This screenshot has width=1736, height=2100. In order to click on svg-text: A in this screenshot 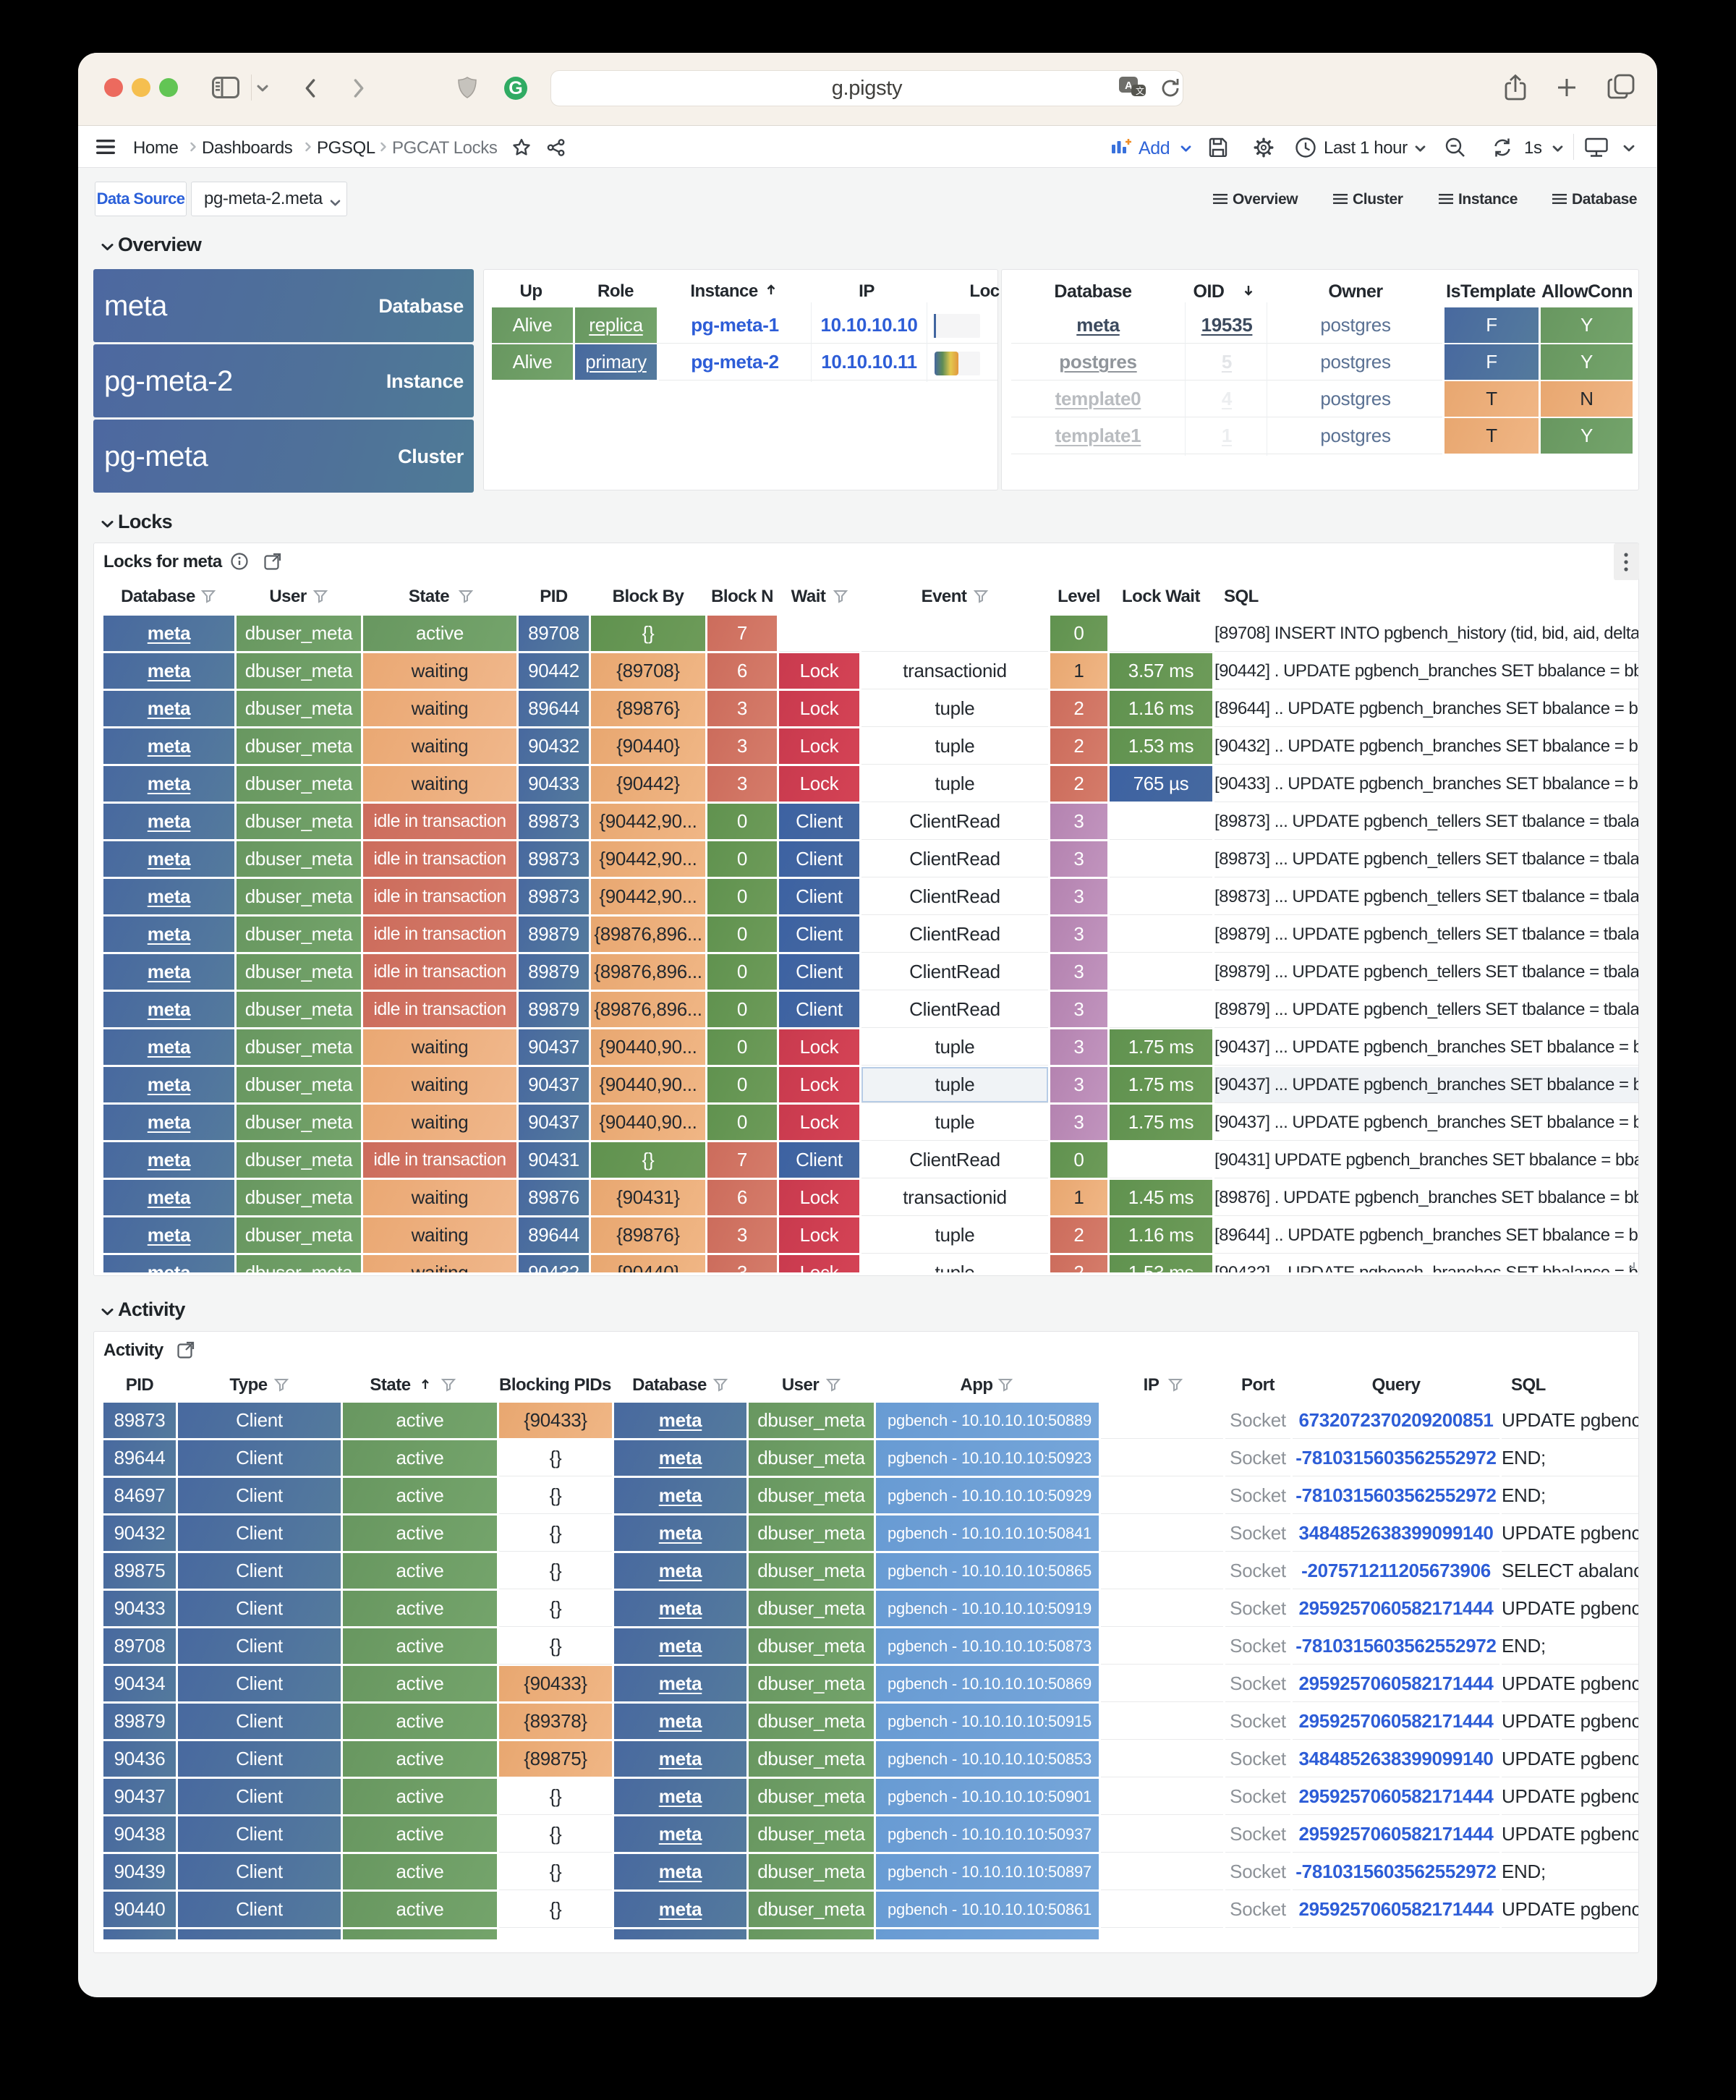, I will do `click(1129, 86)`.